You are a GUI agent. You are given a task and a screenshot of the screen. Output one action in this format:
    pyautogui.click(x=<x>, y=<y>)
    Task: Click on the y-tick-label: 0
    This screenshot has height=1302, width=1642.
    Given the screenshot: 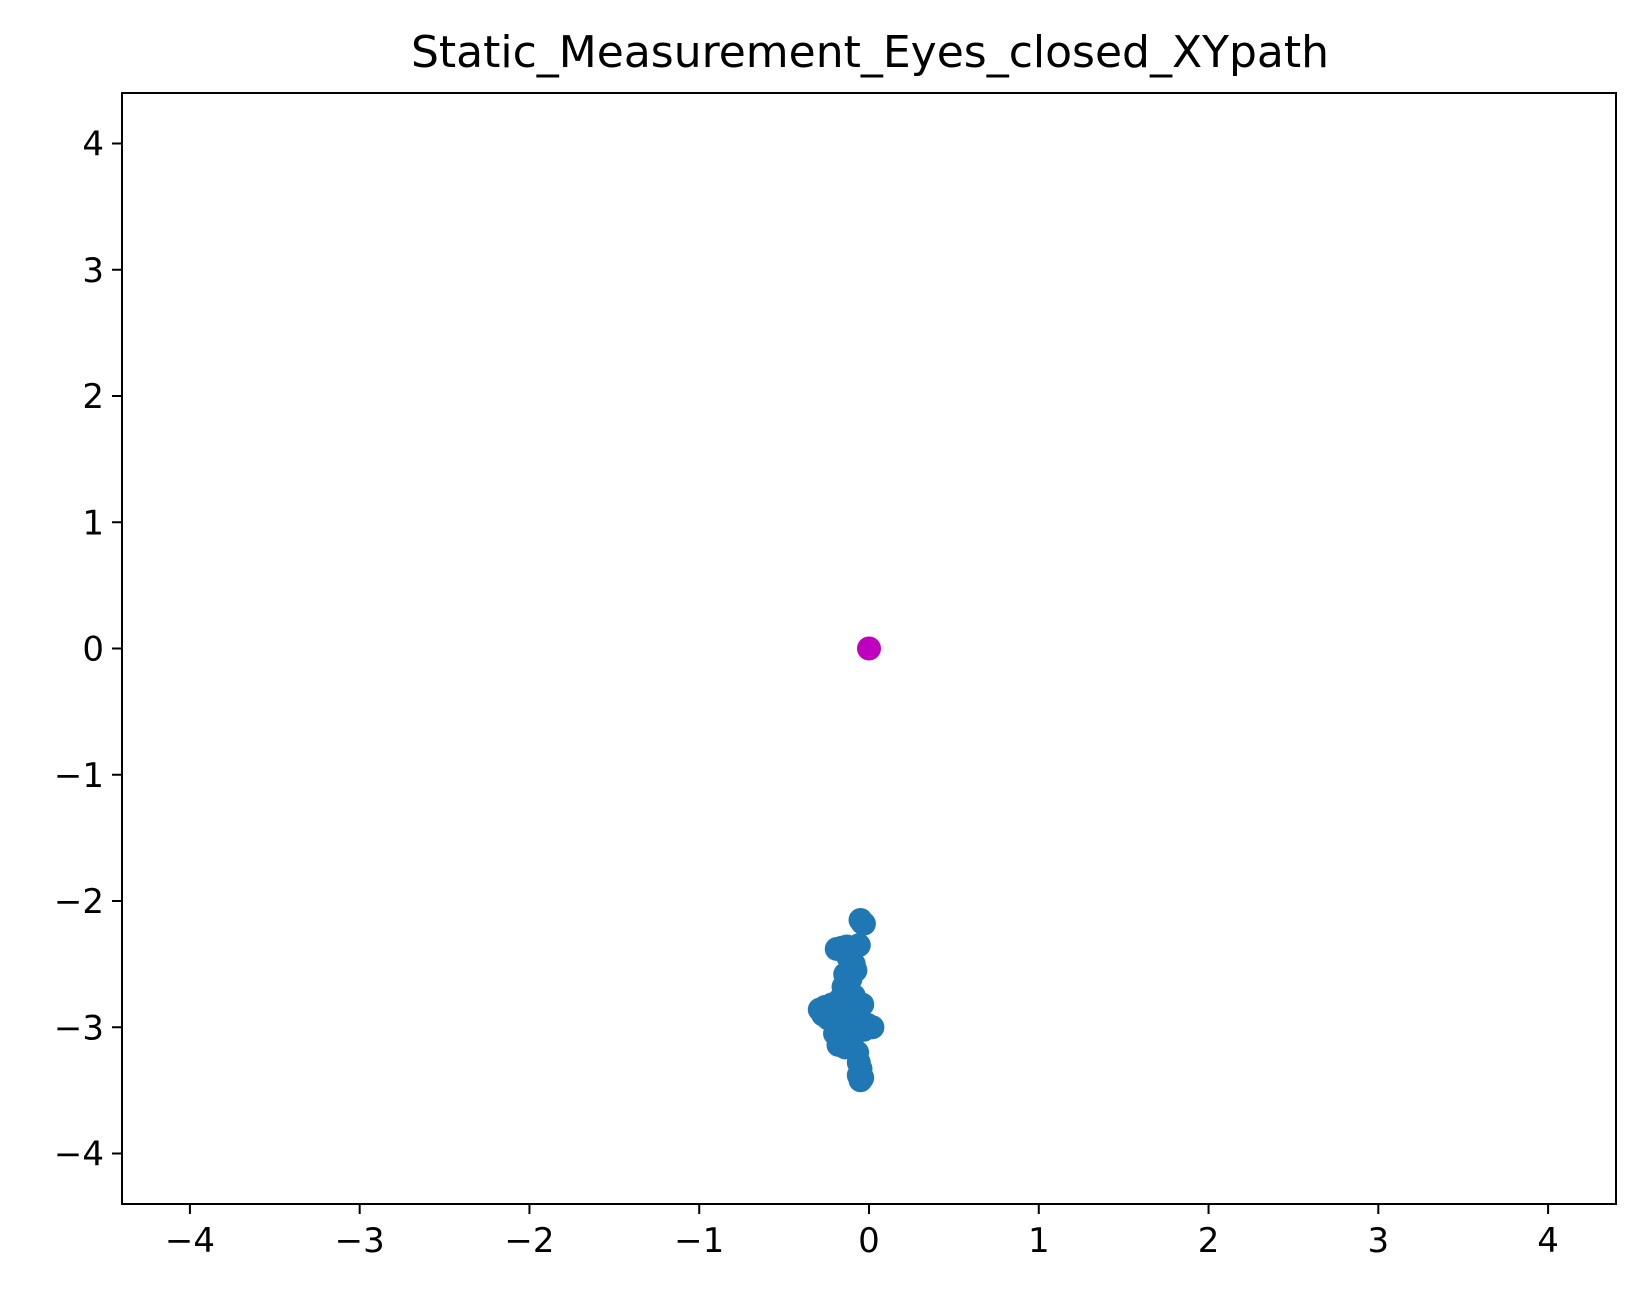 What is the action you would take?
    pyautogui.click(x=93, y=650)
    